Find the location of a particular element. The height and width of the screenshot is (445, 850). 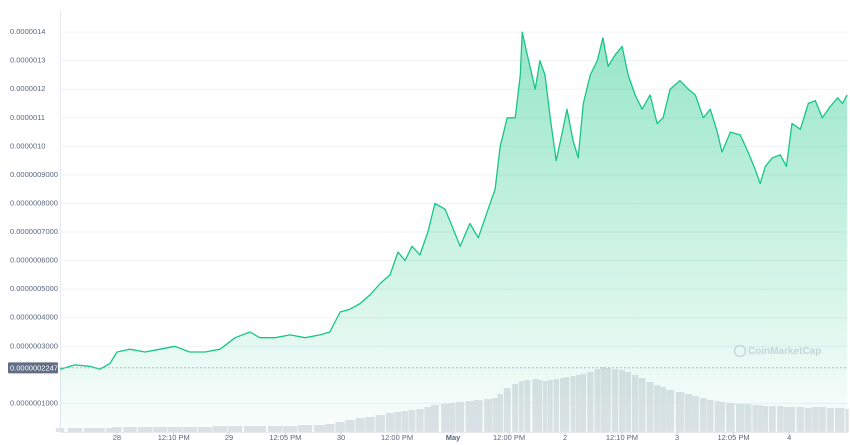

watermark: CoinMarketCap is located at coordinates (777, 351).